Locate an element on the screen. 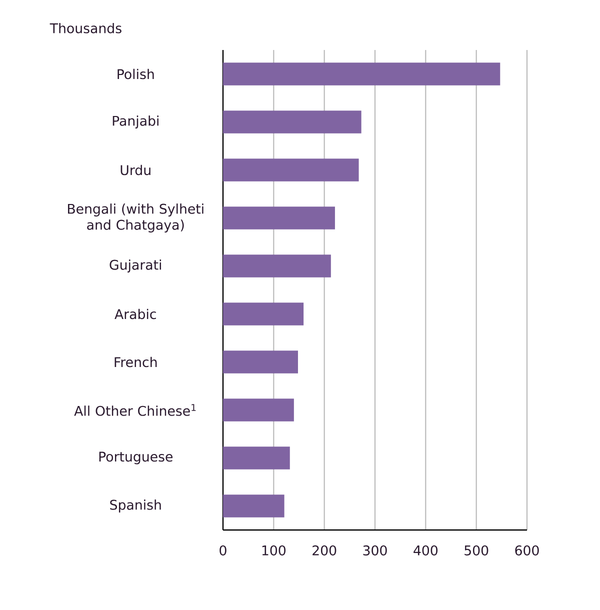 This screenshot has height=610, width=600. x-tick-label: 300 is located at coordinates (375, 550).